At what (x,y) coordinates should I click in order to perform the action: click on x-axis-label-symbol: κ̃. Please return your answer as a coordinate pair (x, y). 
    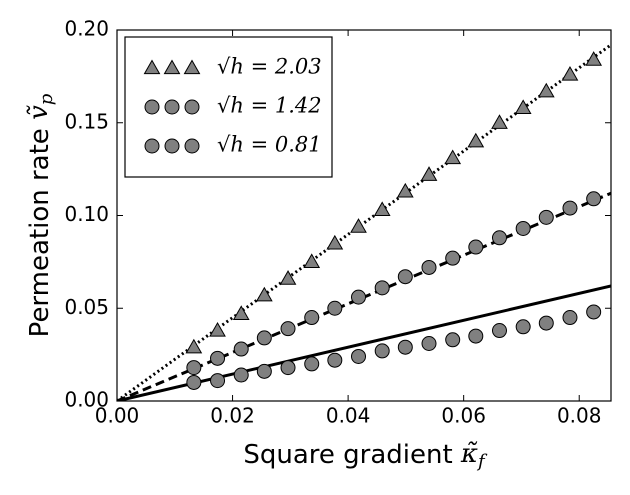
    Looking at the image, I should click on (469, 454).